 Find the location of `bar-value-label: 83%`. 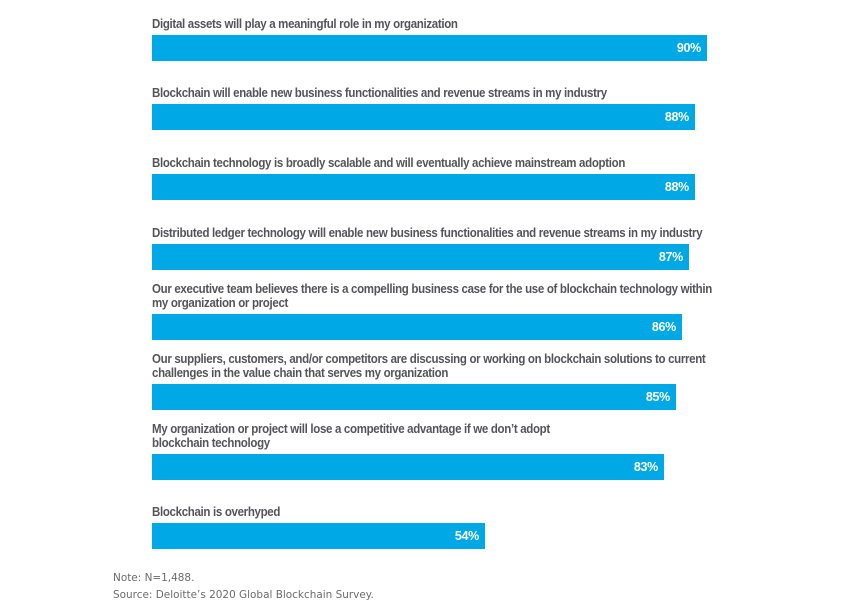

bar-value-label: 83% is located at coordinates (645, 467).